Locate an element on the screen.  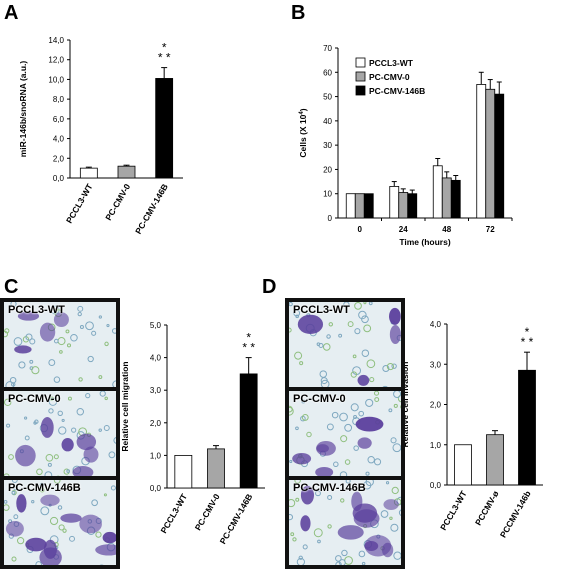
micrograph-d-cmv146b-label: PC-CMV-146B is located at coordinates (329, 488).